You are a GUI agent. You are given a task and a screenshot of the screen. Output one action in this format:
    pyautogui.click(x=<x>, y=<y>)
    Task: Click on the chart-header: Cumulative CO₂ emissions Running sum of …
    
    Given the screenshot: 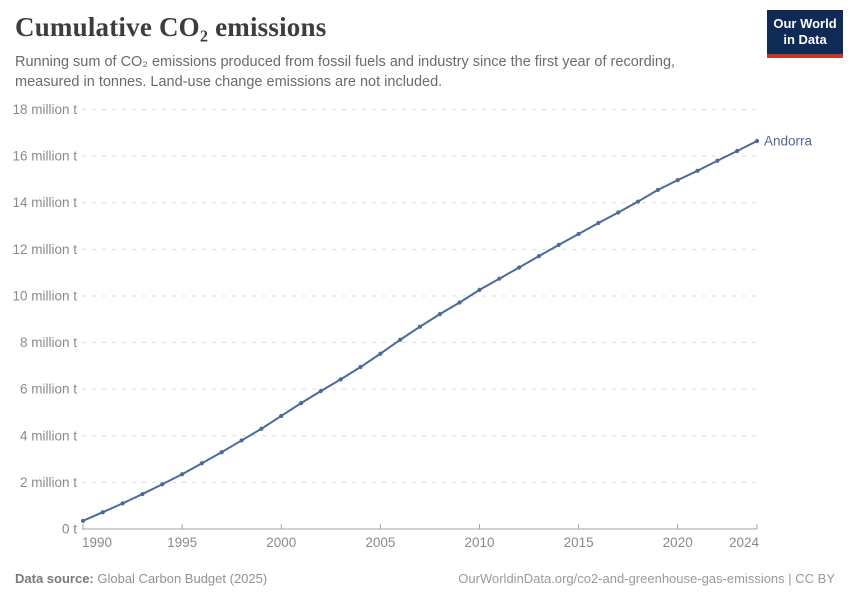 What is the action you would take?
    pyautogui.click(x=425, y=52)
    